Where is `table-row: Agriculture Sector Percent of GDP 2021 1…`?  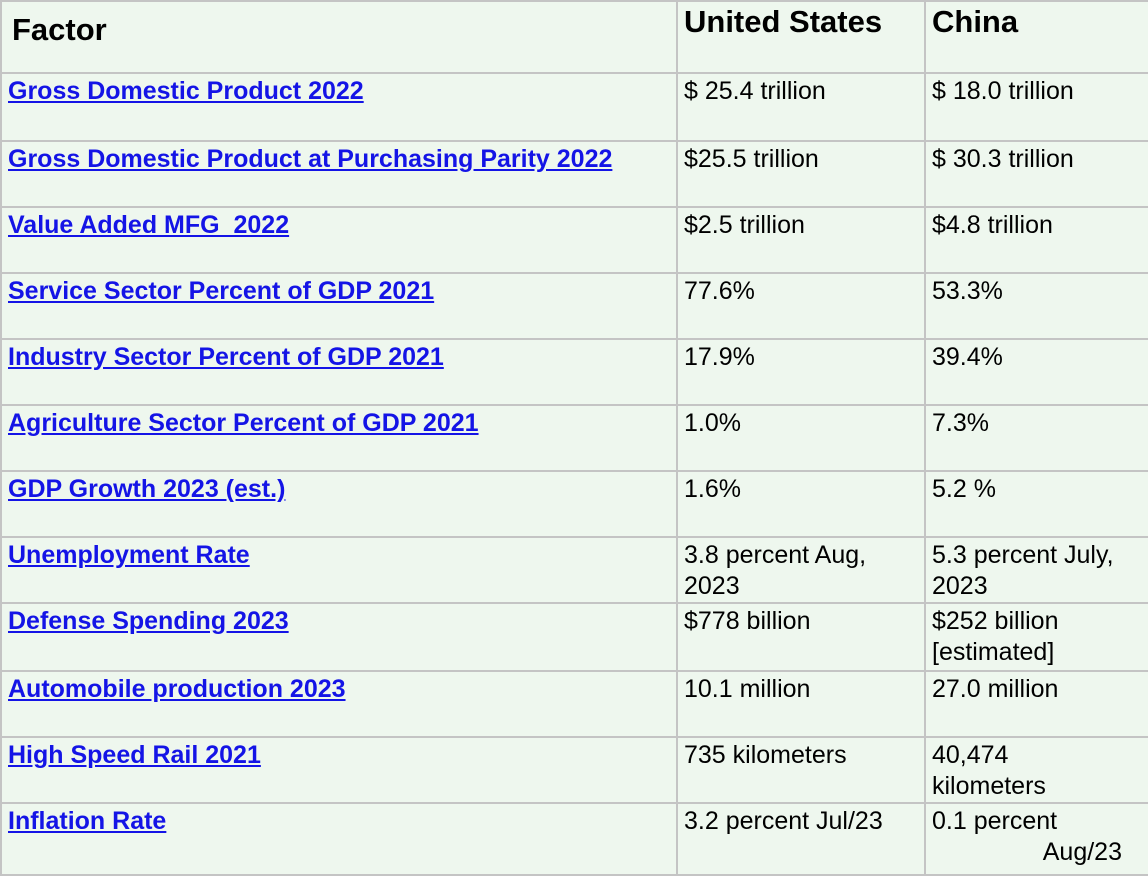 table-row: Agriculture Sector Percent of GDP 2021 1… is located at coordinates (574, 438).